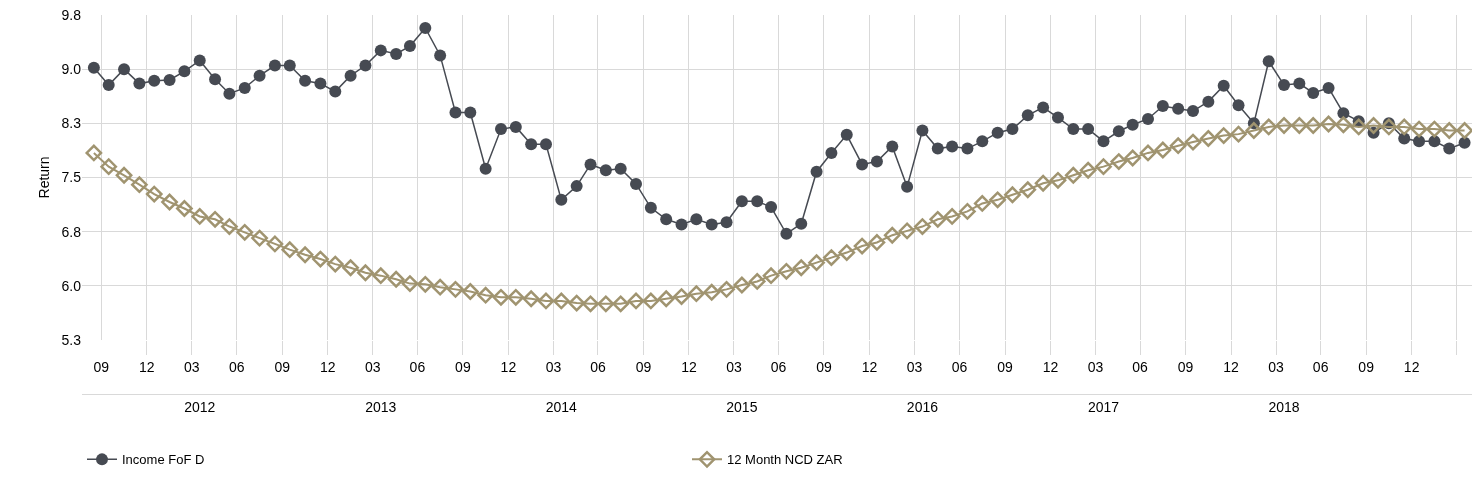 The height and width of the screenshot is (480, 1478). Describe the element at coordinates (71, 177) in the screenshot. I see `y-tick-label: 7.5` at that location.